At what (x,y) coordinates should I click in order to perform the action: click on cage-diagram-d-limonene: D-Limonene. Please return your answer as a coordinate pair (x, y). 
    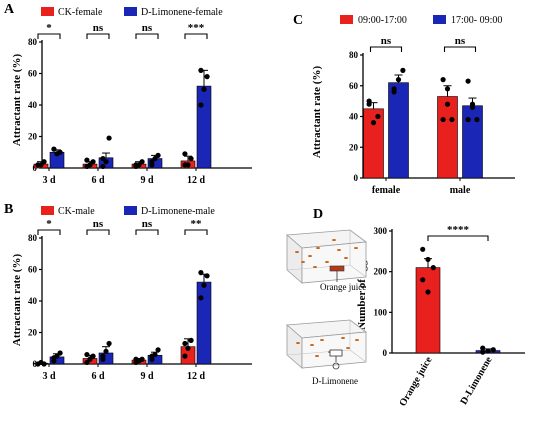
    Looking at the image, I should click on (327, 352).